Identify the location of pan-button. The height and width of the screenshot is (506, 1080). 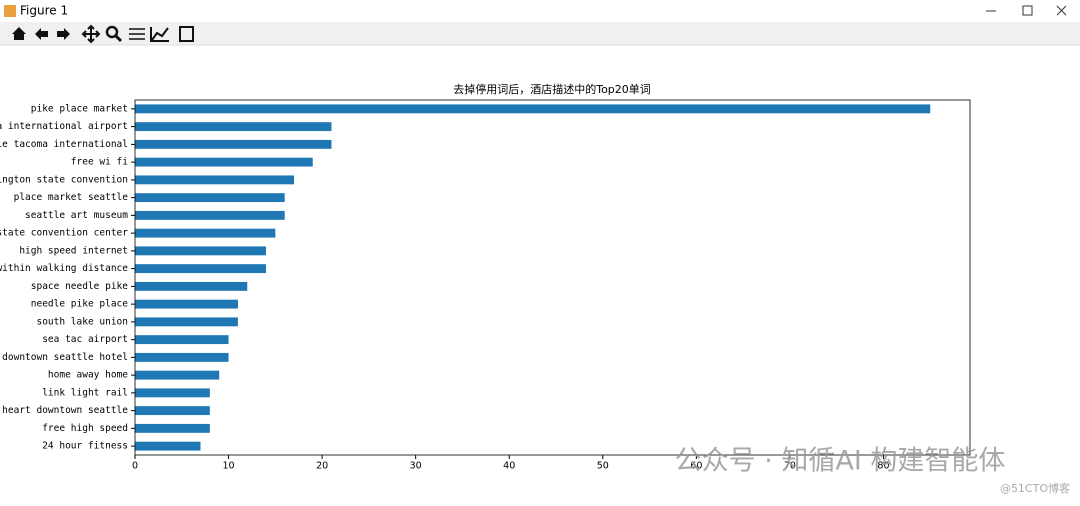
(91, 34).